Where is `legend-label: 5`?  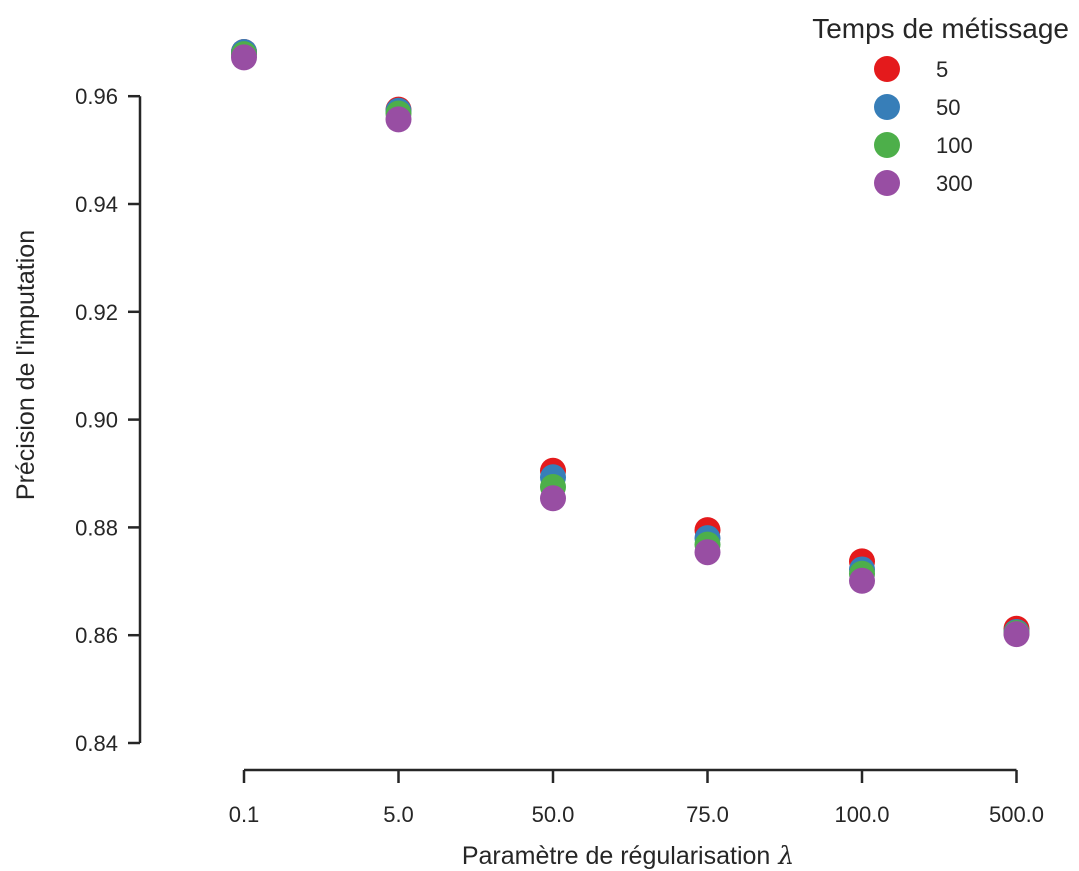
legend-label: 5 is located at coordinates (942, 69).